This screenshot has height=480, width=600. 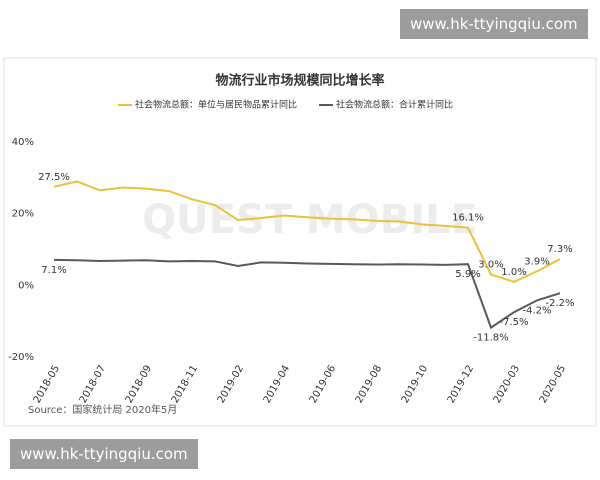 I want to click on data-label: -2.2%, so click(x=559, y=303).